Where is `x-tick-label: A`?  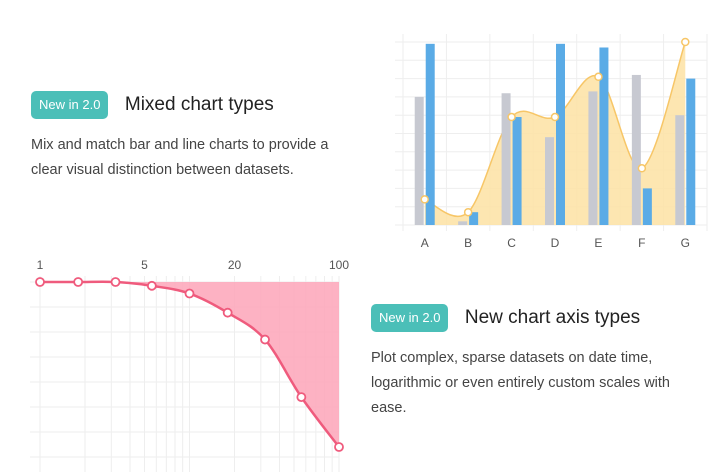 x-tick-label: A is located at coordinates (425, 243).